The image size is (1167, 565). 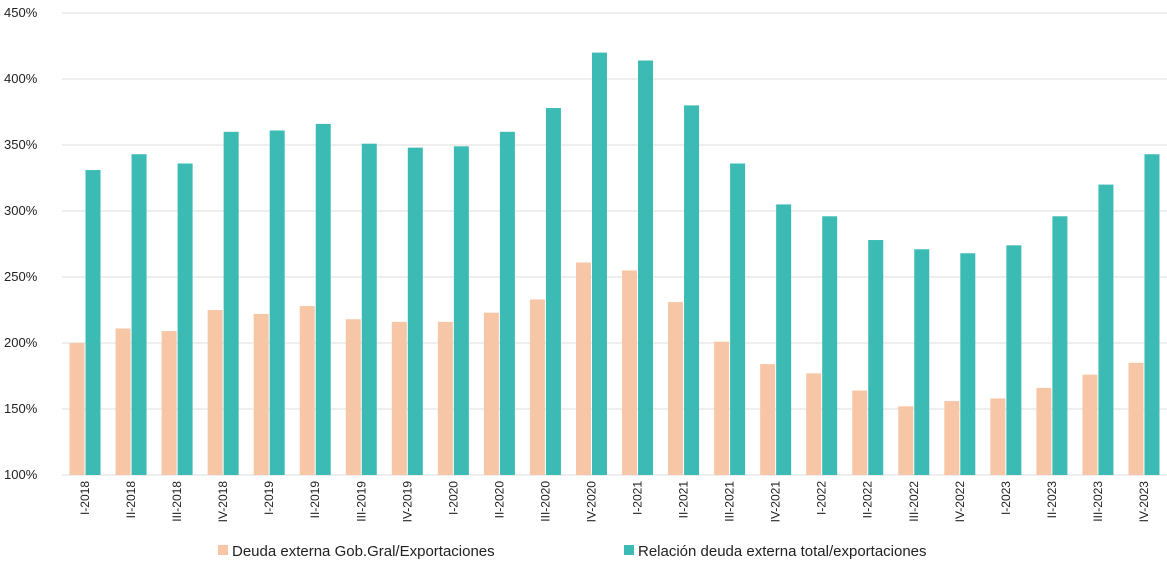 I want to click on x-tick-label: III-2018, so click(x=177, y=501).